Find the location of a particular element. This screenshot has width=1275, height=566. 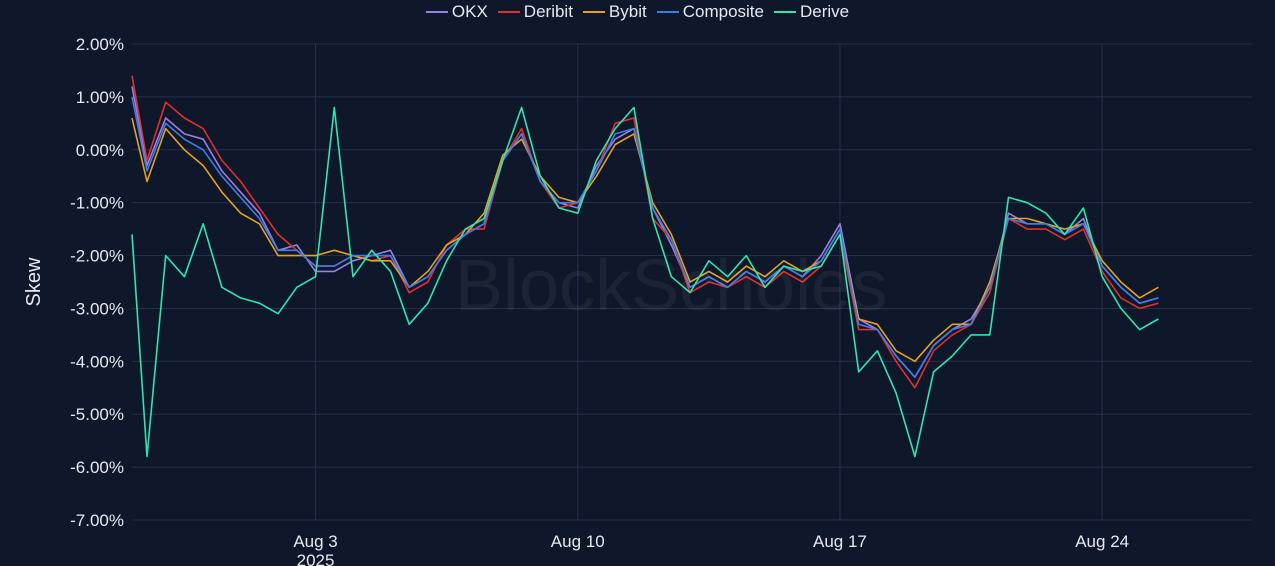

legend-label: Composite is located at coordinates (723, 11).